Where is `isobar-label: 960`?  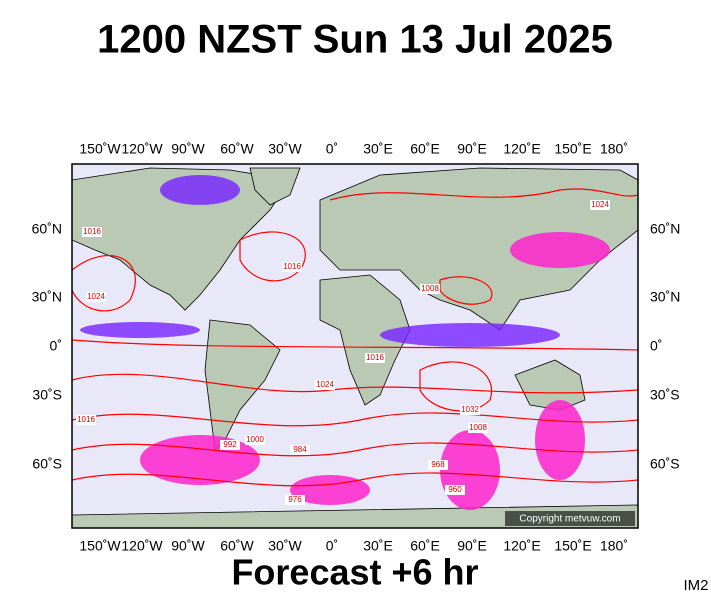 isobar-label: 960 is located at coordinates (455, 489).